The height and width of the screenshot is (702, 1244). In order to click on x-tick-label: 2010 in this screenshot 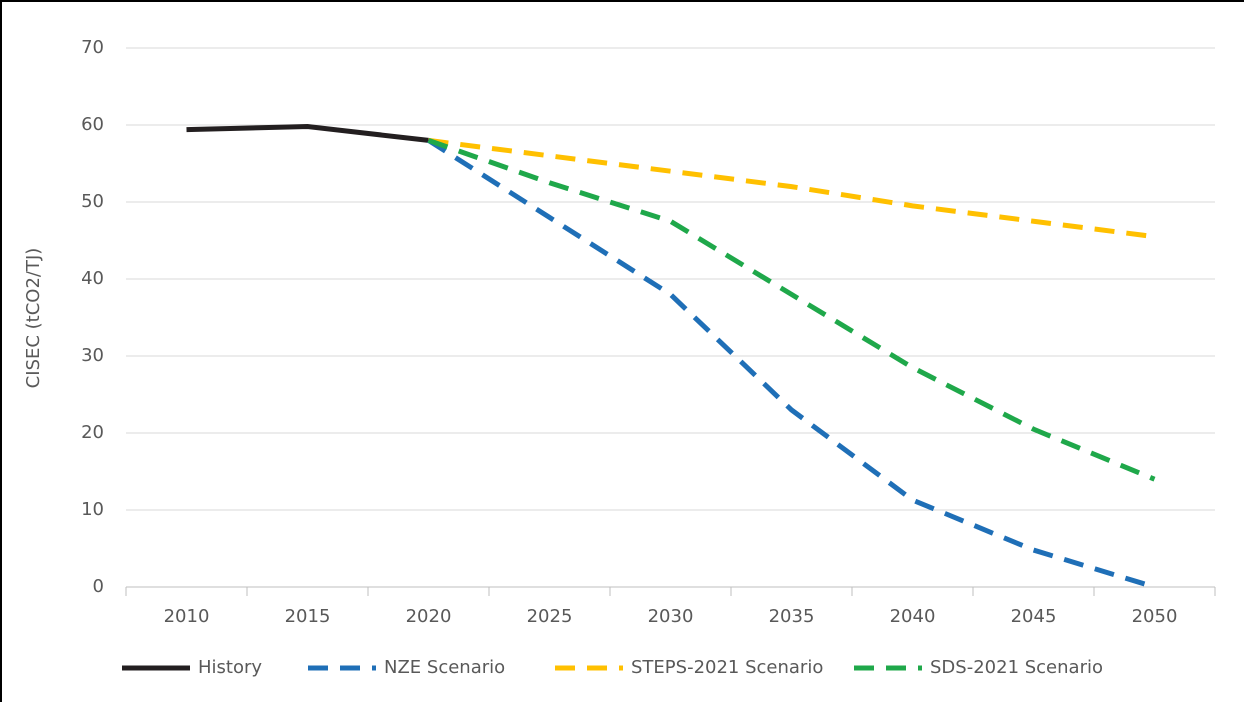, I will do `click(187, 616)`.